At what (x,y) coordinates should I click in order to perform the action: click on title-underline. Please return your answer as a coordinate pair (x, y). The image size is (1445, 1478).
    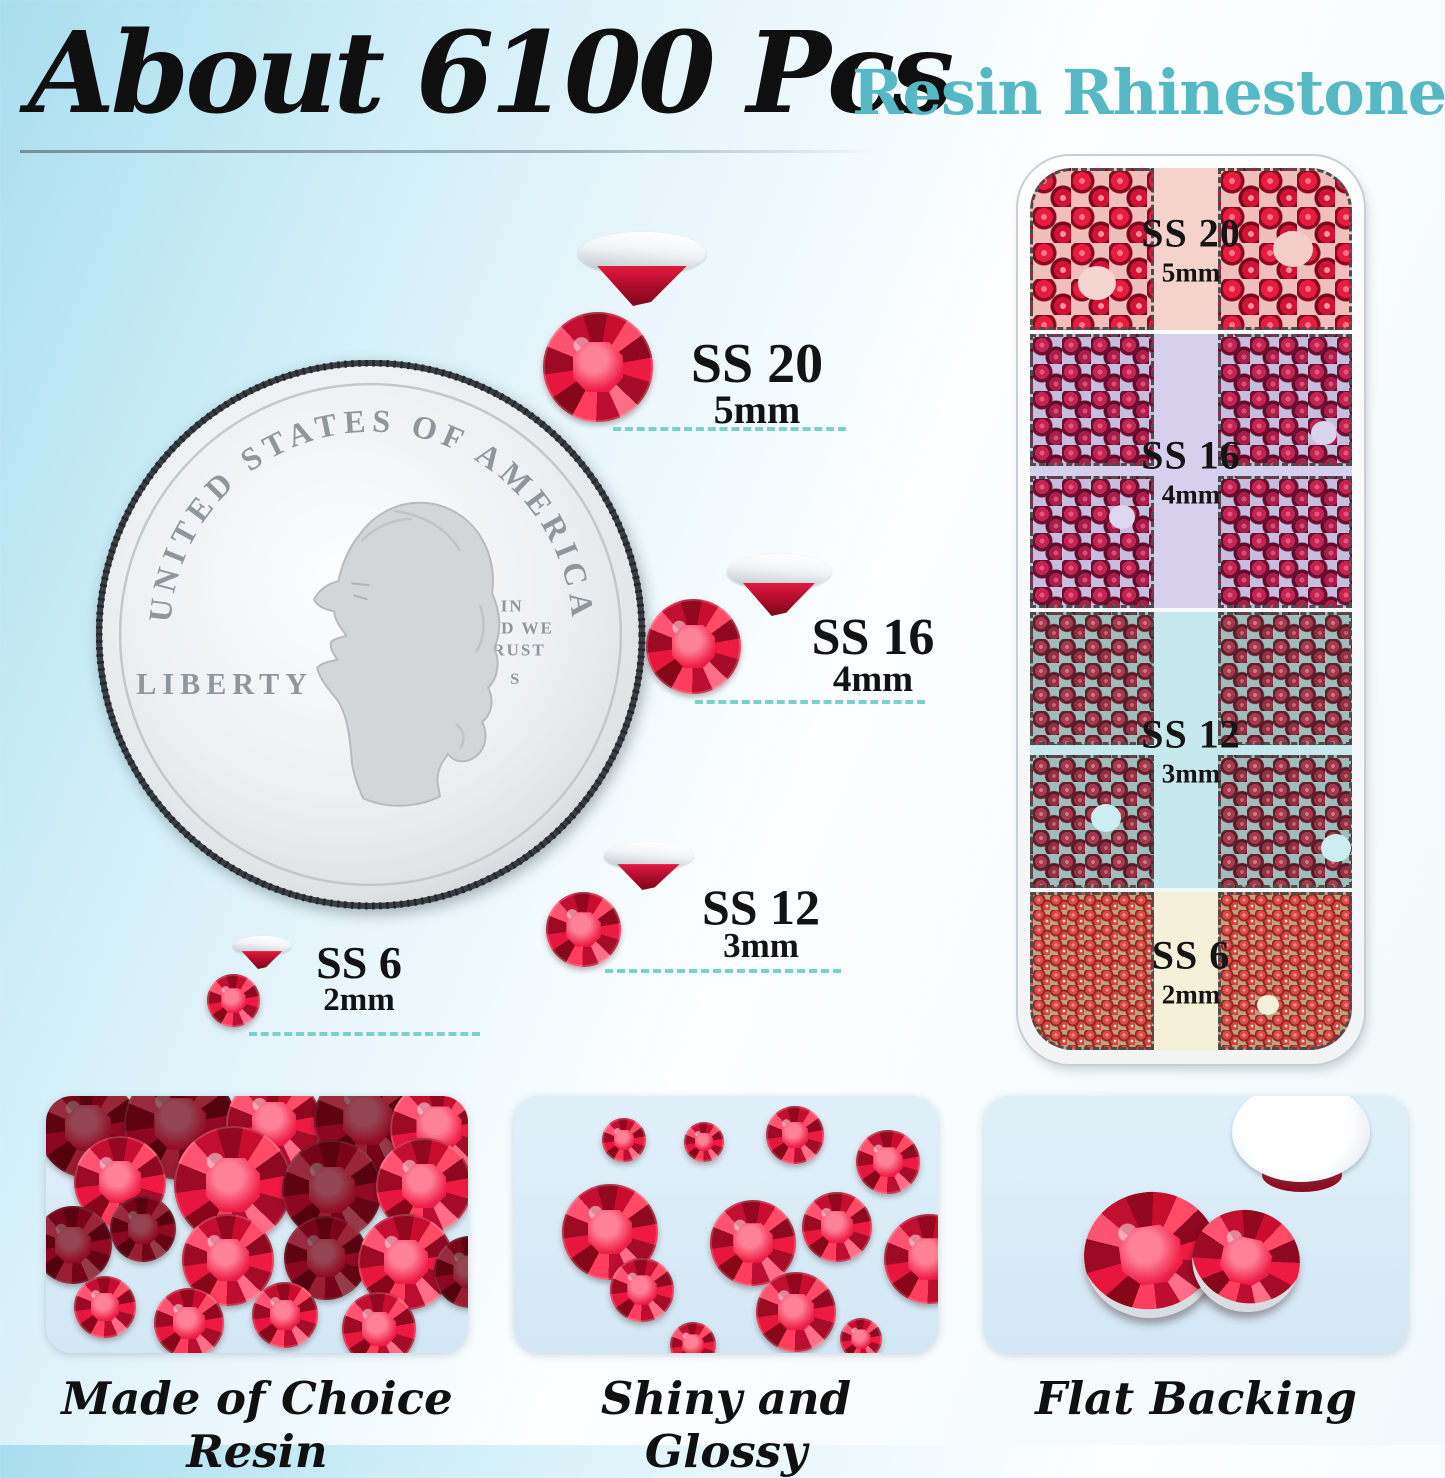
    Looking at the image, I should click on (449, 151).